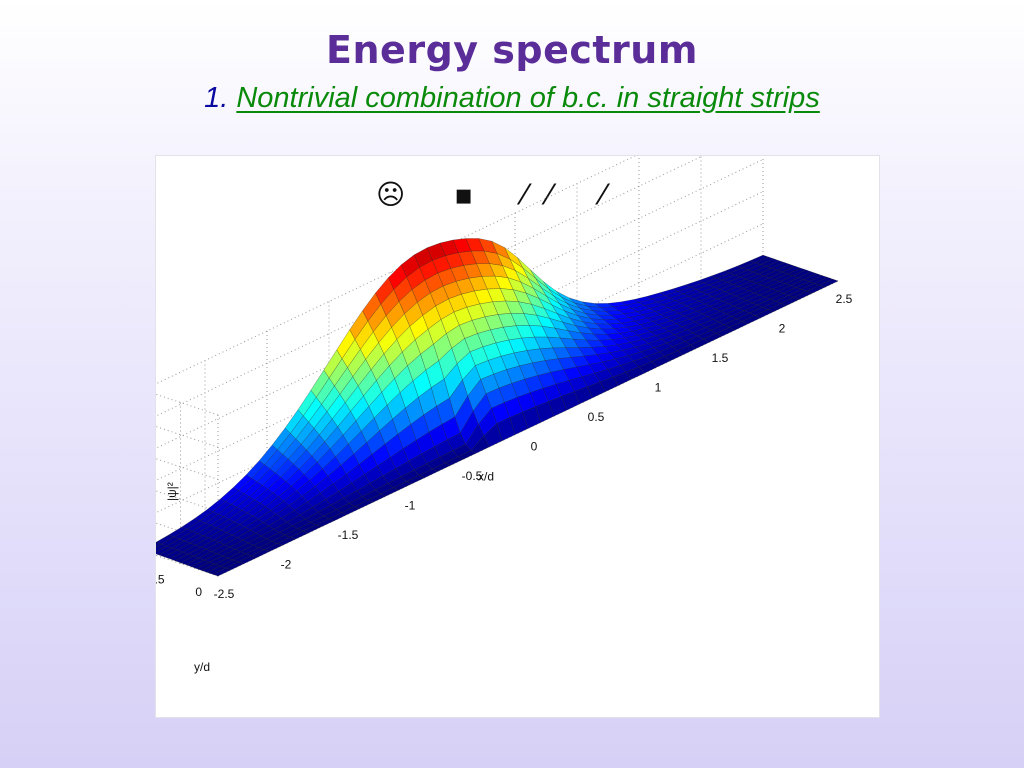  What do you see at coordinates (534, 447) in the screenshot?
I see `x-tick-label: 0` at bounding box center [534, 447].